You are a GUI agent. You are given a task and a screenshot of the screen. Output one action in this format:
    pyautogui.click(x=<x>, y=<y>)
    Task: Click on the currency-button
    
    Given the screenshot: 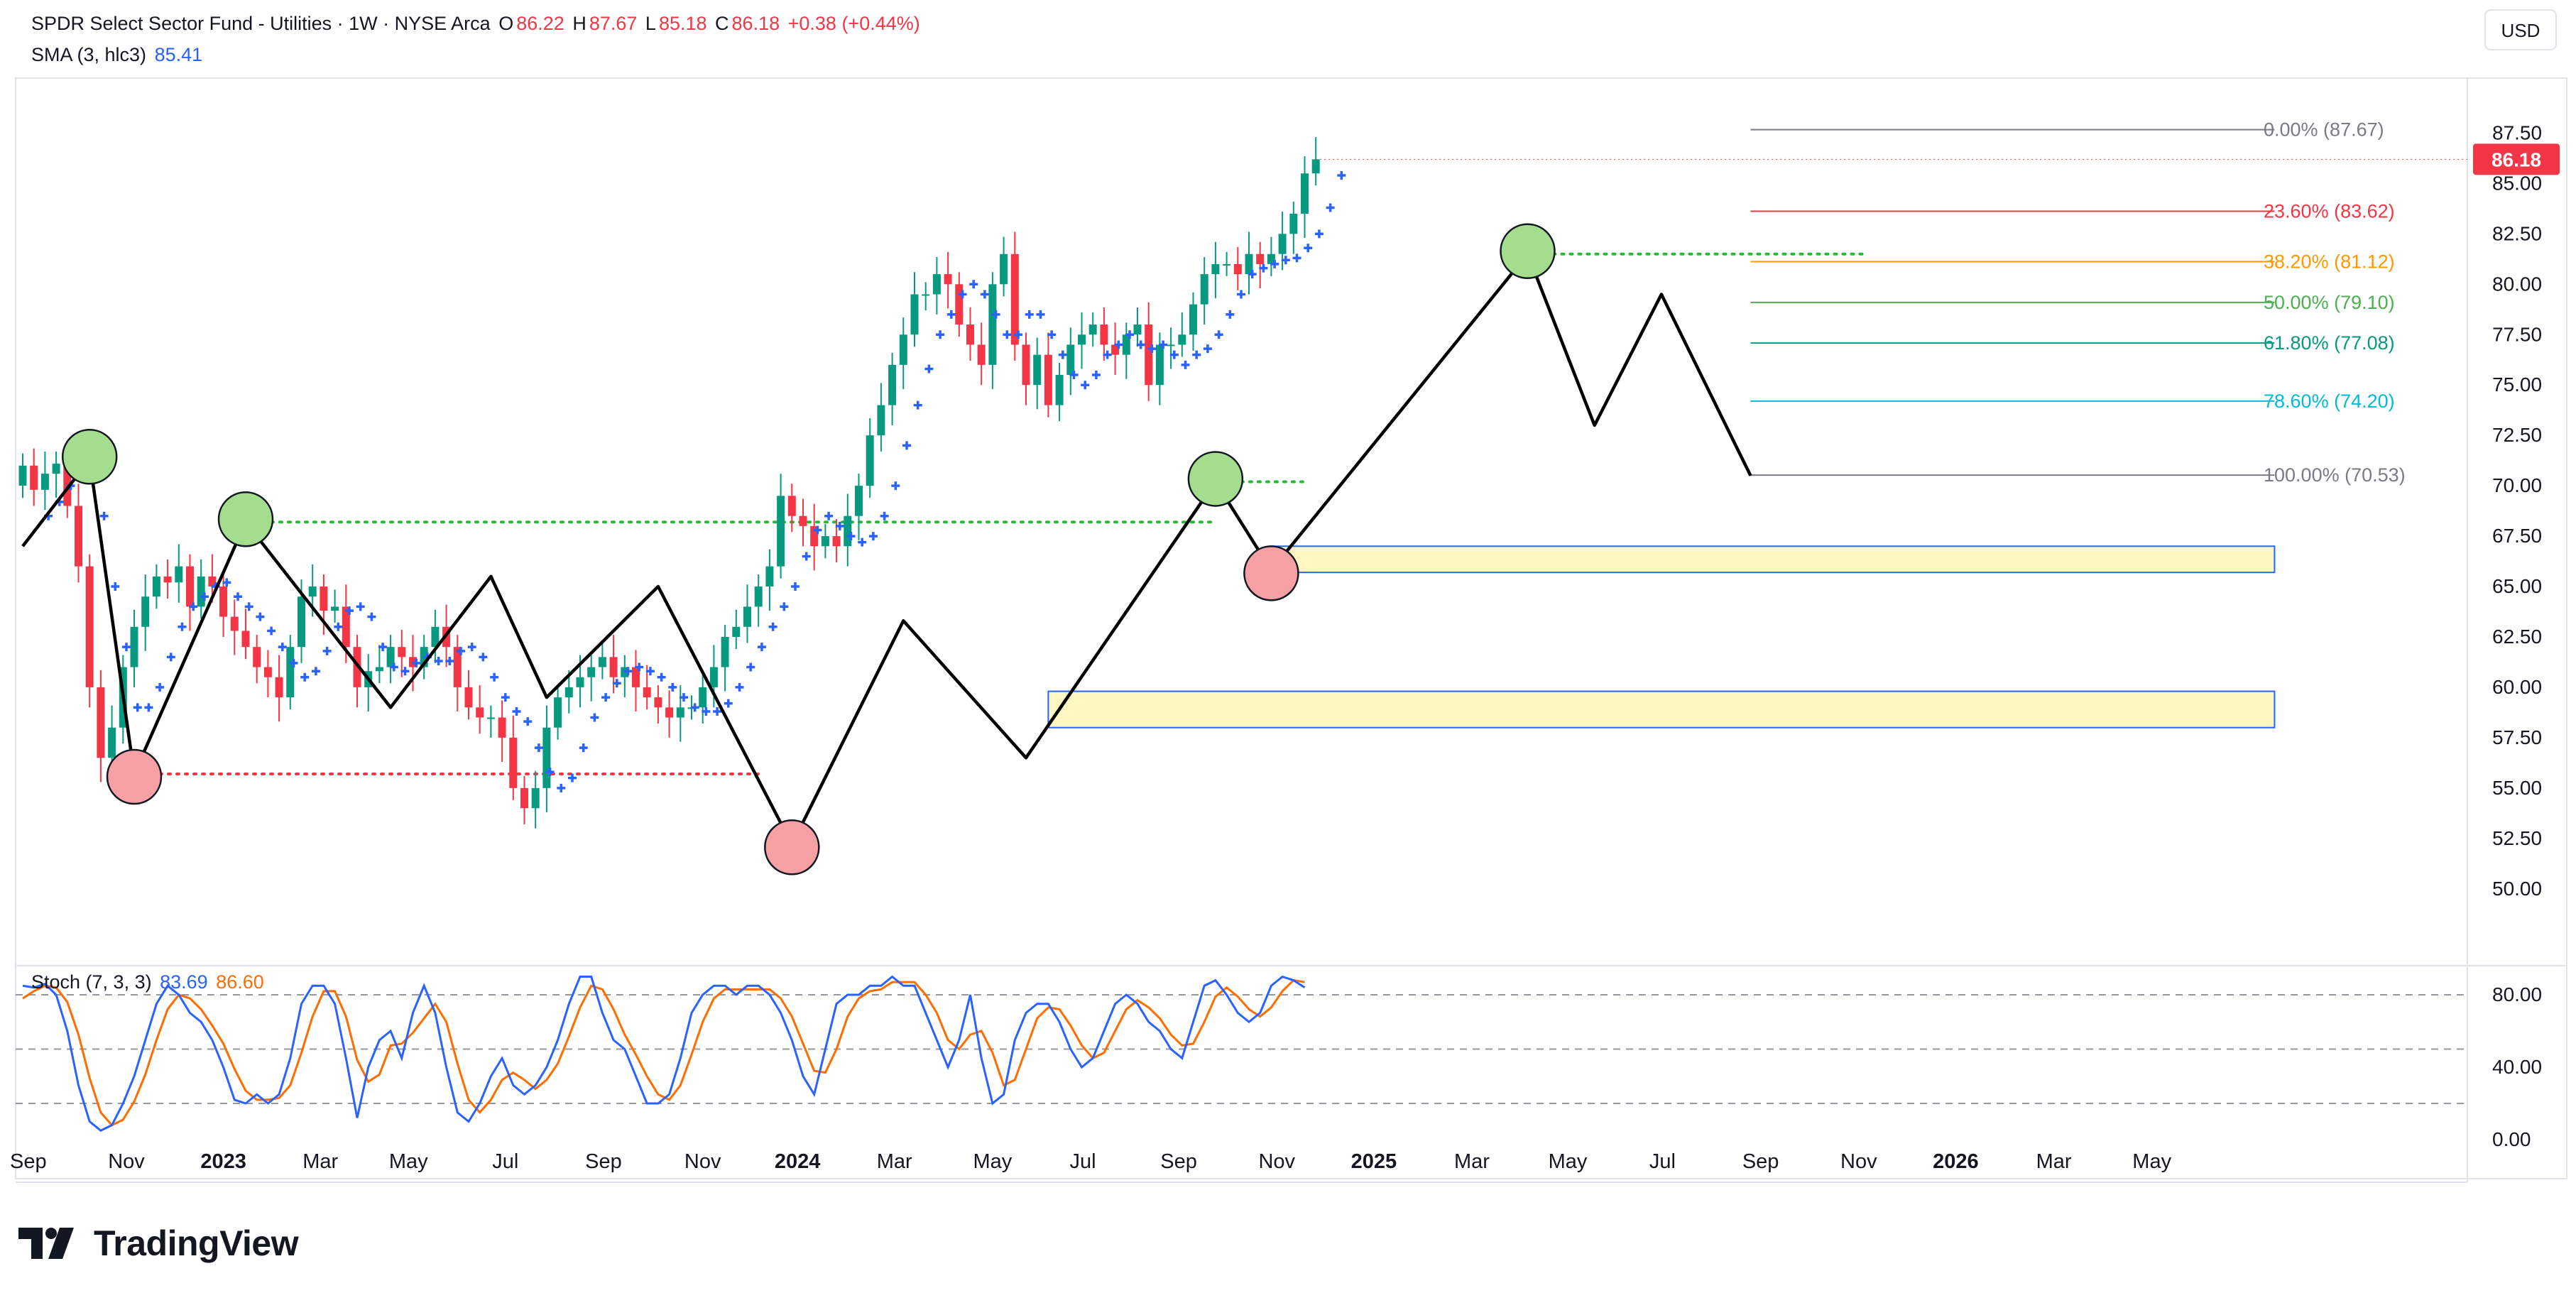 What is the action you would take?
    pyautogui.click(x=2520, y=29)
    